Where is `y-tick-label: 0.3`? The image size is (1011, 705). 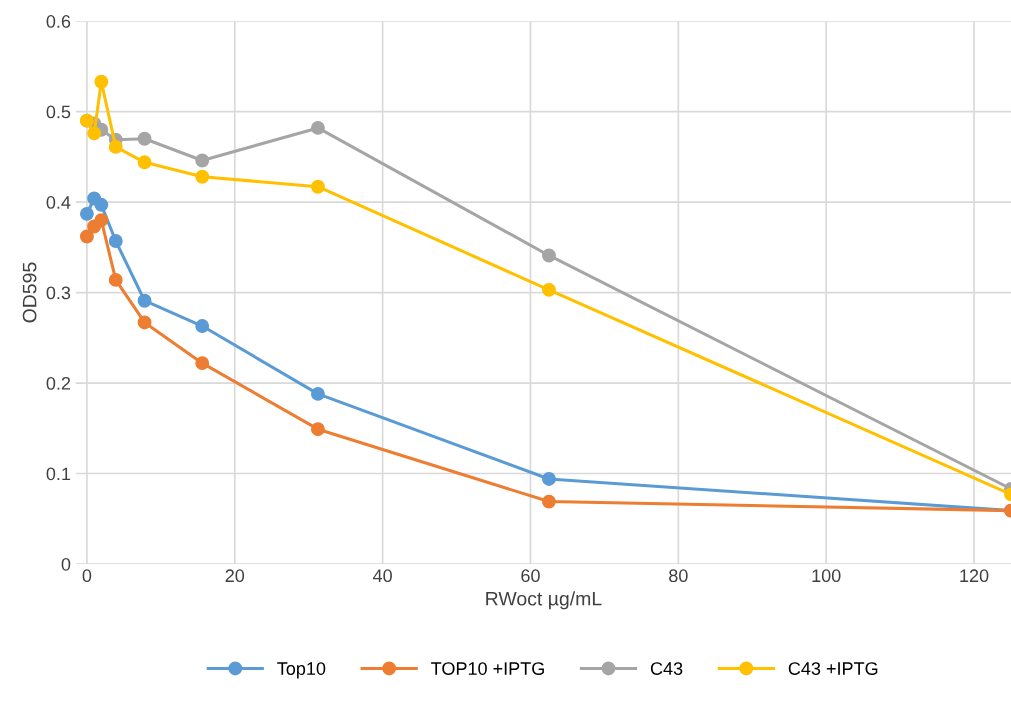
y-tick-label: 0.3 is located at coordinates (58, 293).